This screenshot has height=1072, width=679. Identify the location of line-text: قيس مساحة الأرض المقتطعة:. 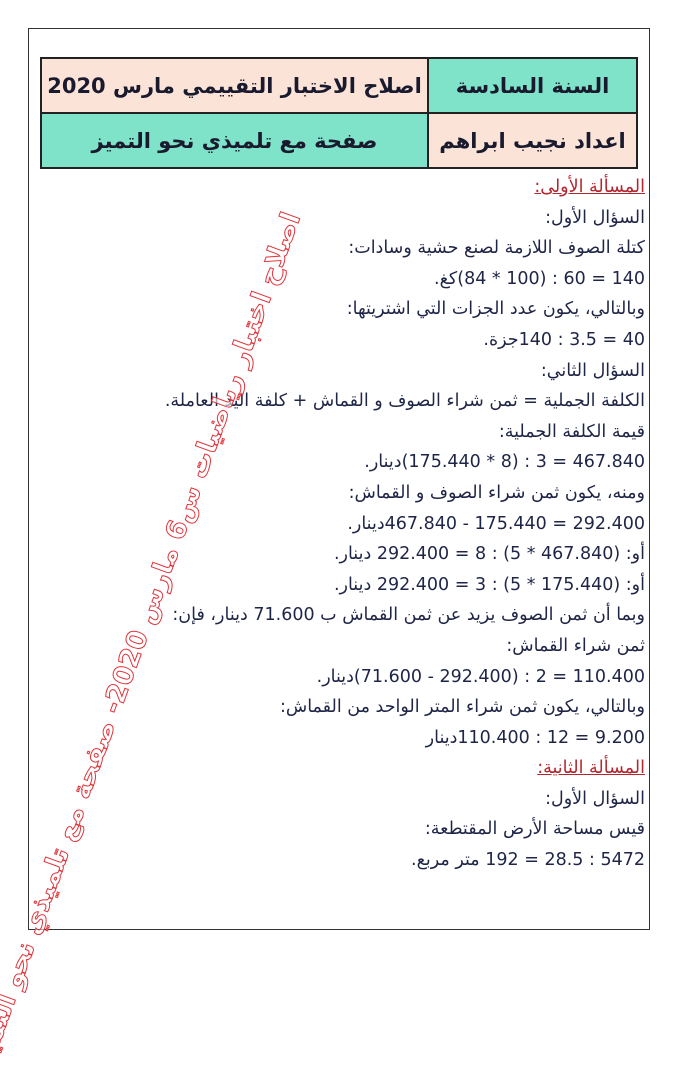
(534, 829).